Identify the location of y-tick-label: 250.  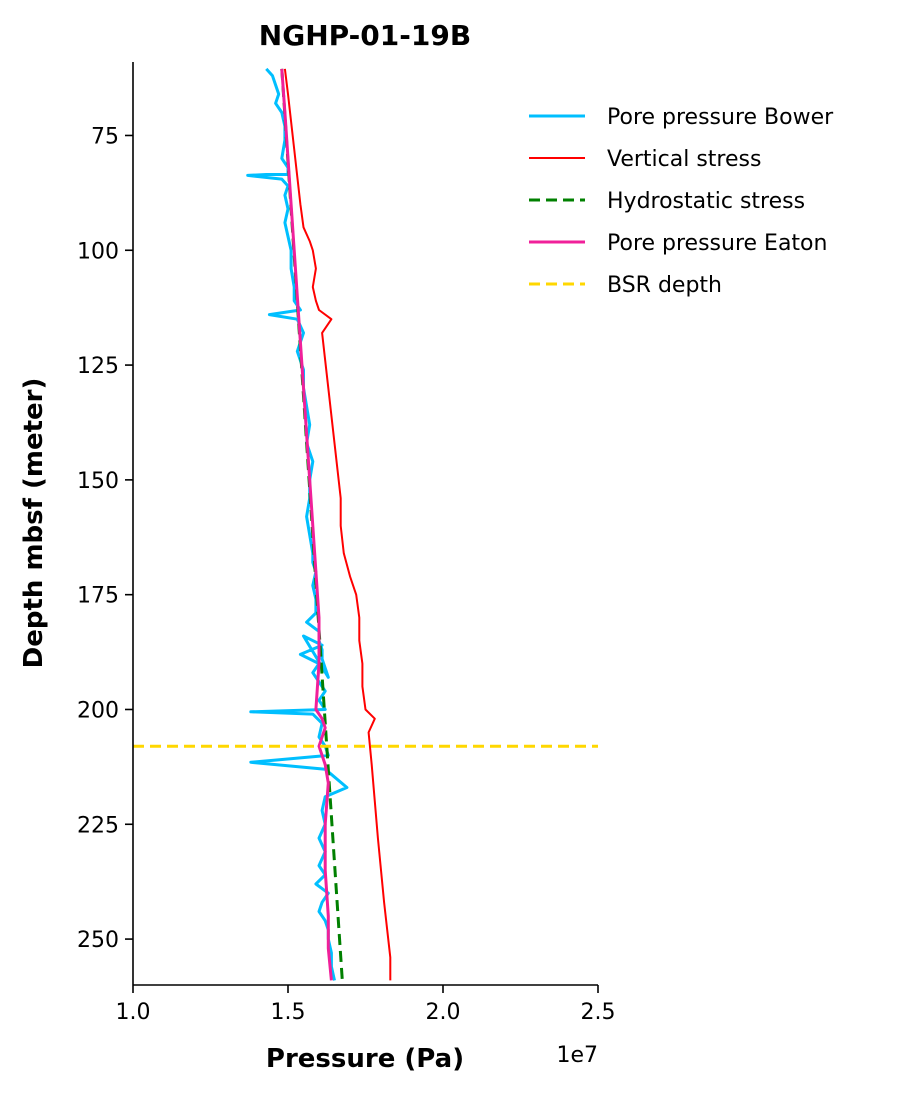
(98, 940).